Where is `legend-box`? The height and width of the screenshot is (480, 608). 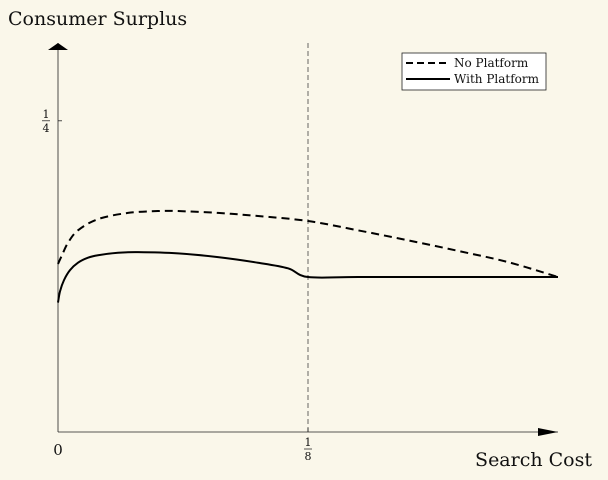 legend-box is located at coordinates (474, 71).